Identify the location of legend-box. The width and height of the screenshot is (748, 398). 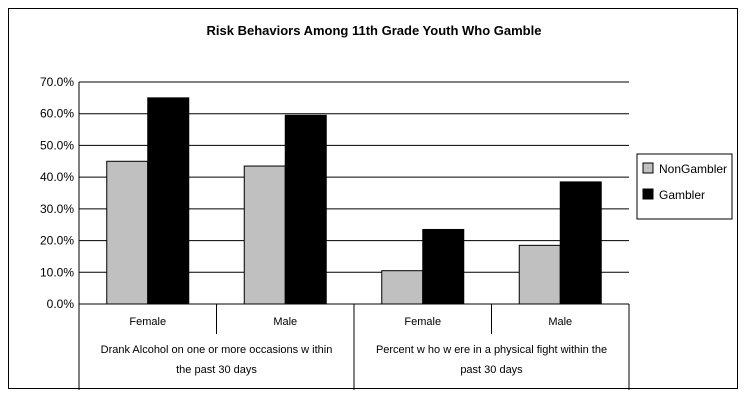
(684, 186).